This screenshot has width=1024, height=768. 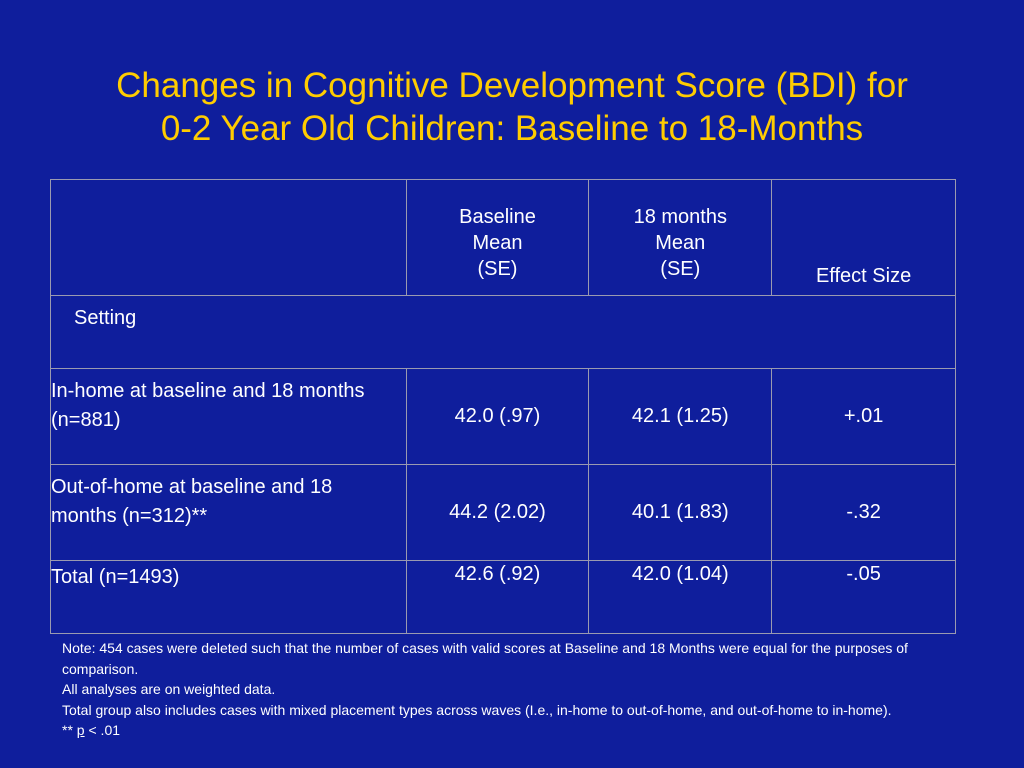 What do you see at coordinates (497, 243) in the screenshot?
I see `header-baseline-line2: Mean` at bounding box center [497, 243].